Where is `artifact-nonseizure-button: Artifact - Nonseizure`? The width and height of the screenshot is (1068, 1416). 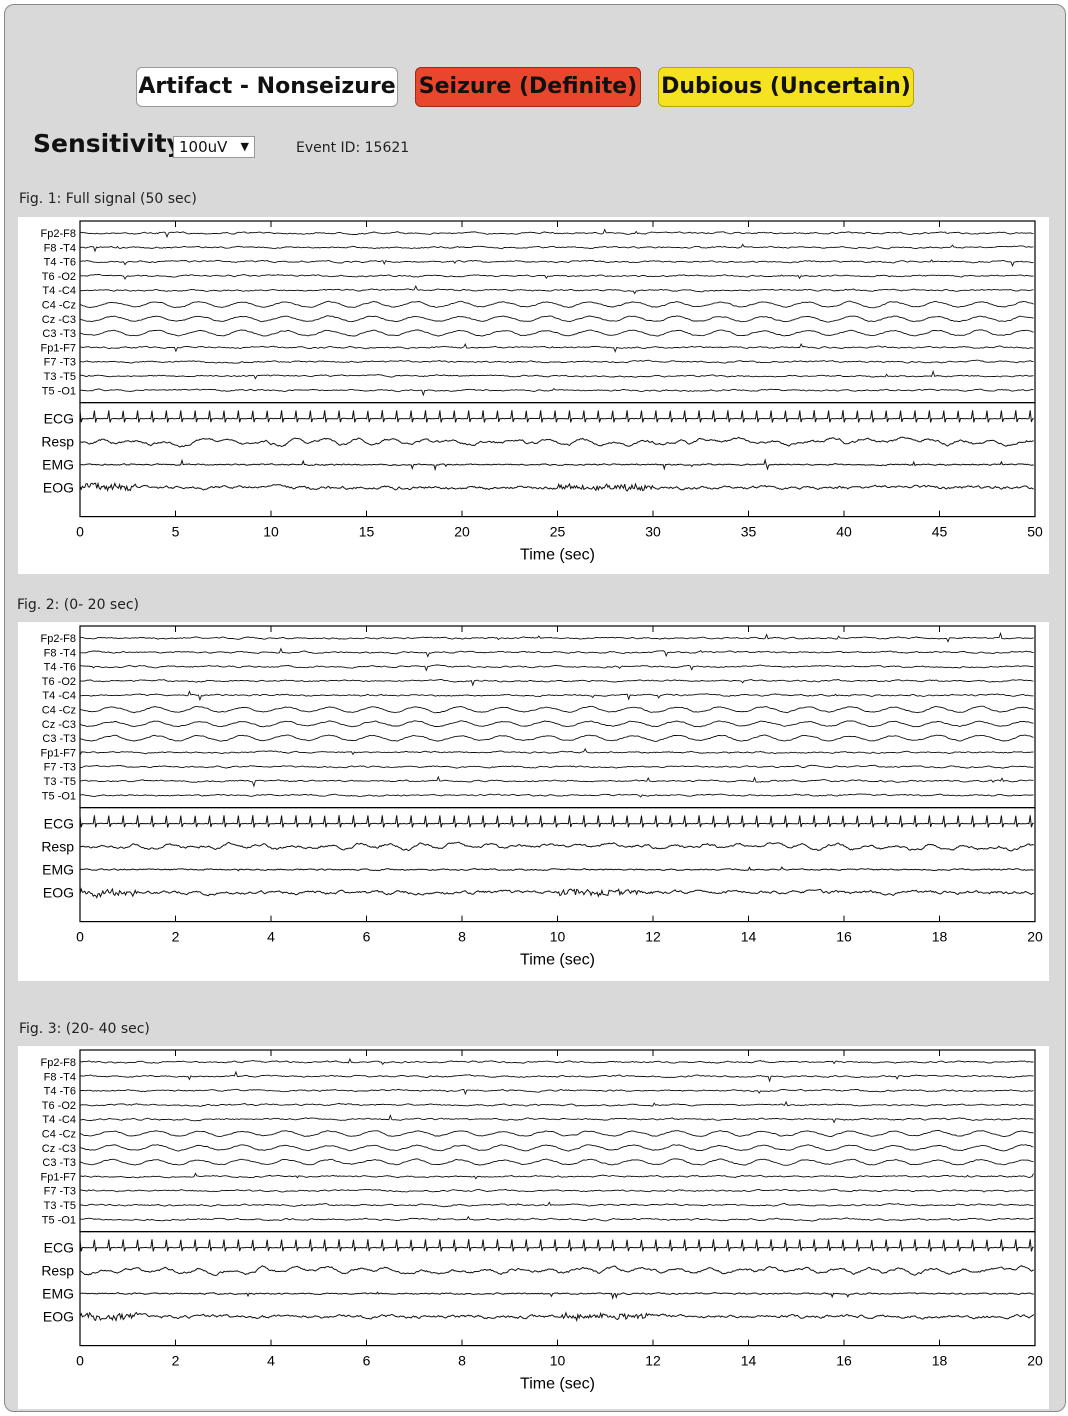 artifact-nonseizure-button: Artifact - Nonseizure is located at coordinates (267, 87).